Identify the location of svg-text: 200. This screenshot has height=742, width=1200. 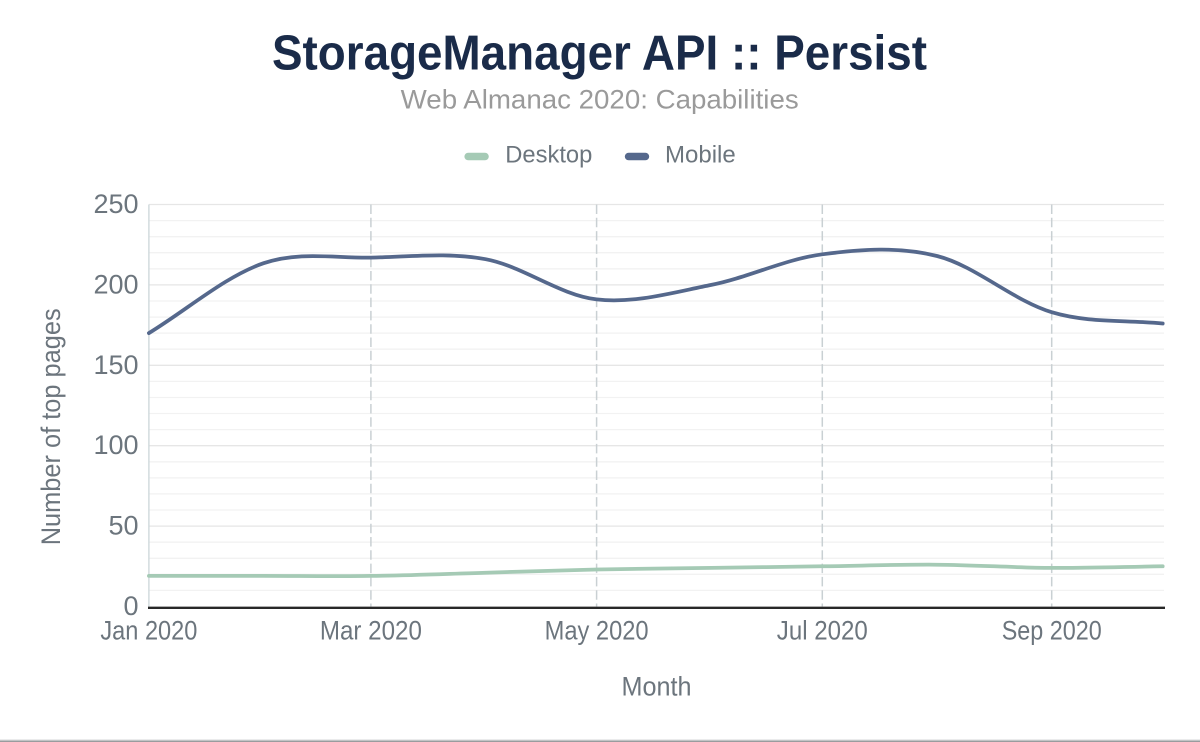
(115, 284).